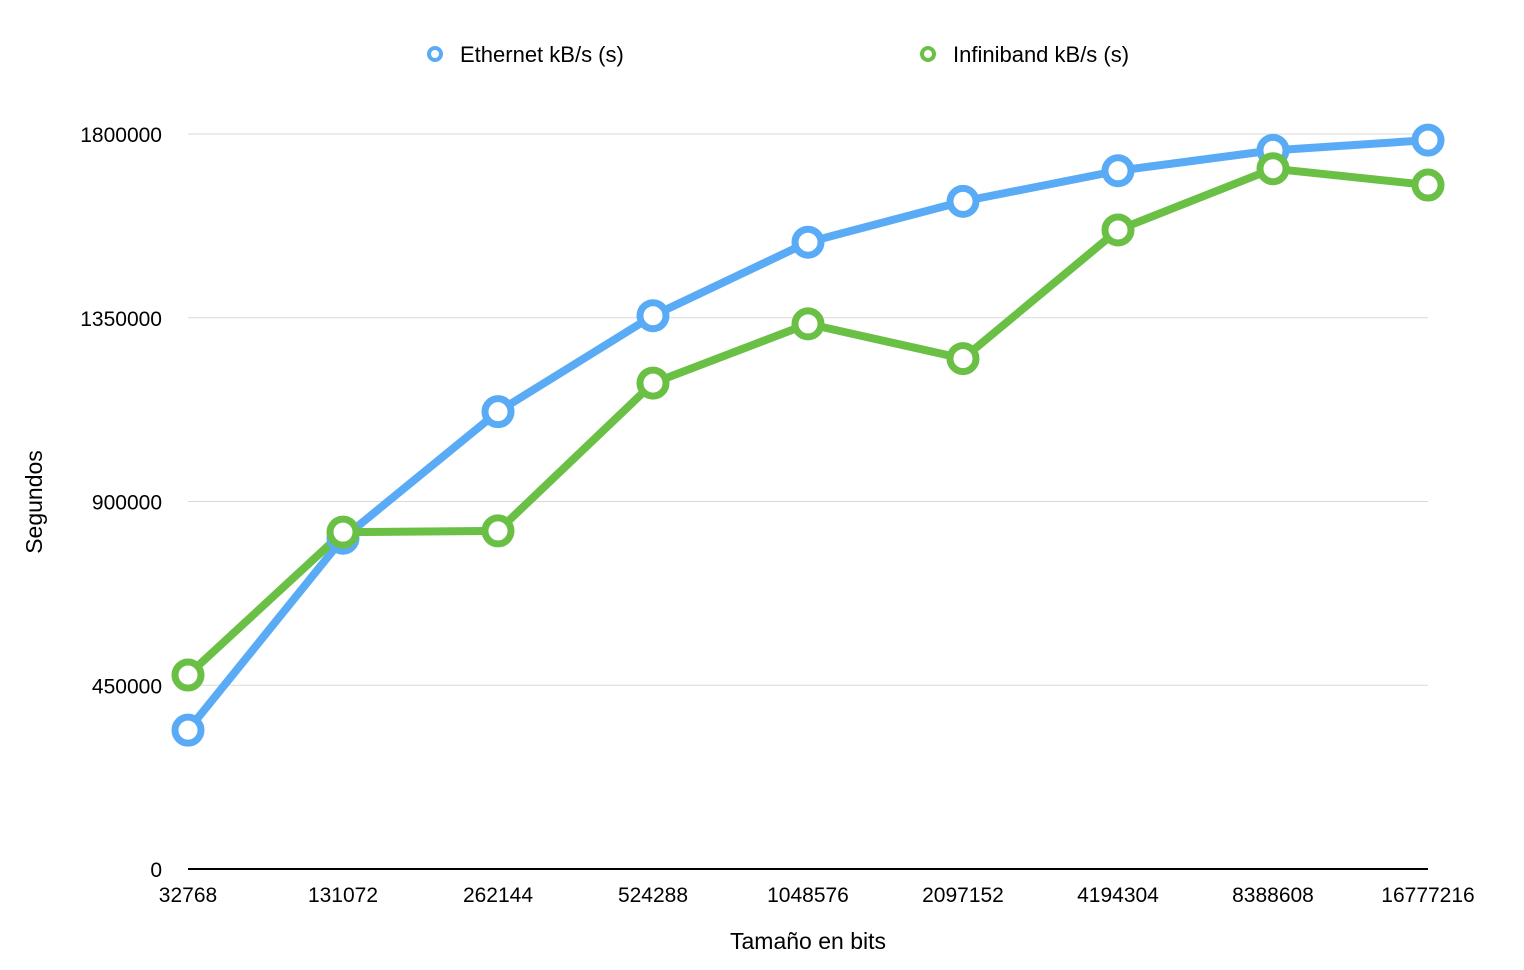  I want to click on x-tick-label: 8388608, so click(1273, 895).